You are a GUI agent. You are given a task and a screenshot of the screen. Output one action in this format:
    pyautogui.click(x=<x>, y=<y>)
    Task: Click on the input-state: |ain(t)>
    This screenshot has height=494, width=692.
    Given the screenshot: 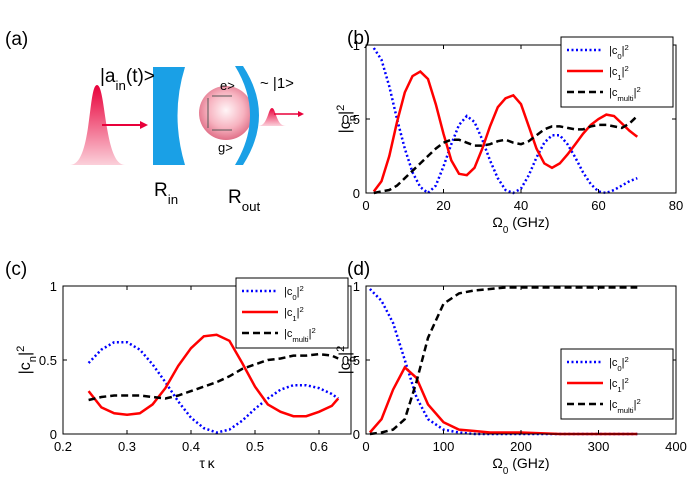 What is the action you would take?
    pyautogui.click(x=127, y=79)
    